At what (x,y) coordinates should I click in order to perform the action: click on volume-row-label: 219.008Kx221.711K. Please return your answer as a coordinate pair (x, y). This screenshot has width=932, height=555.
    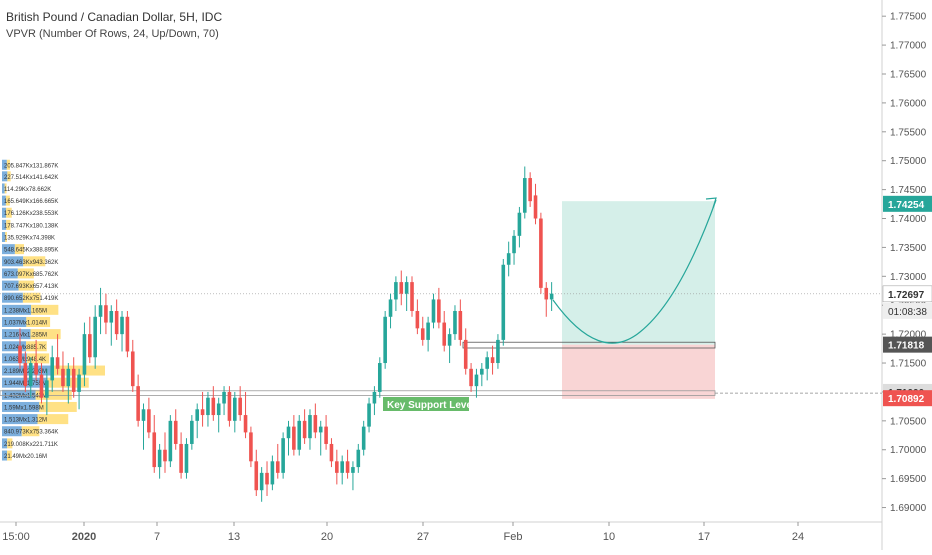
    Looking at the image, I should click on (31, 445).